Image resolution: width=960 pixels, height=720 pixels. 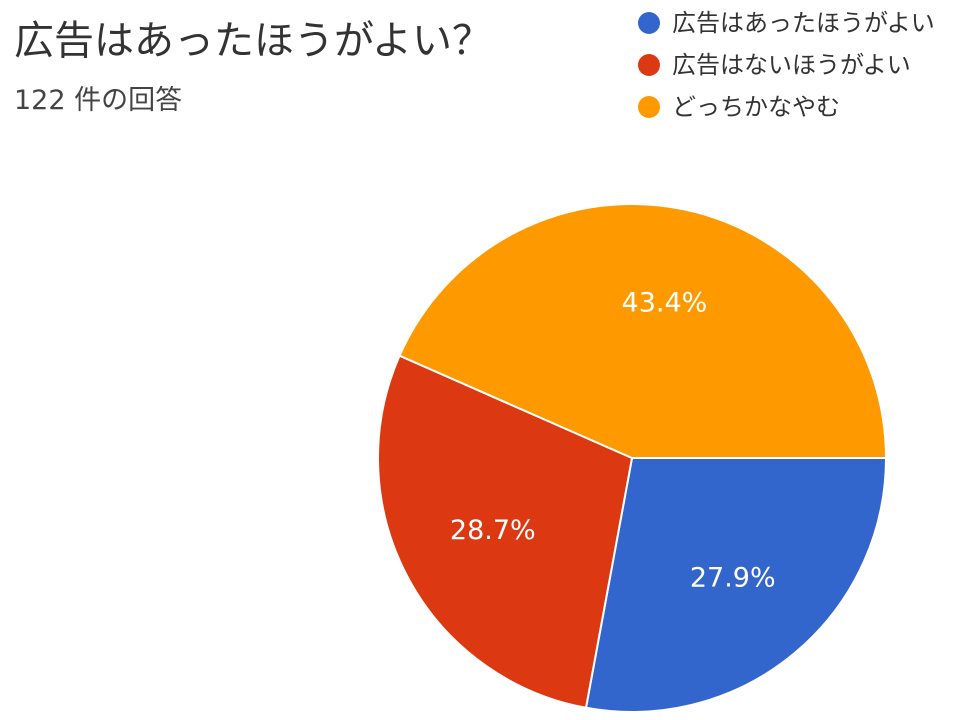 I want to click on legend-item: どっちかなやむ, so click(x=796, y=107).